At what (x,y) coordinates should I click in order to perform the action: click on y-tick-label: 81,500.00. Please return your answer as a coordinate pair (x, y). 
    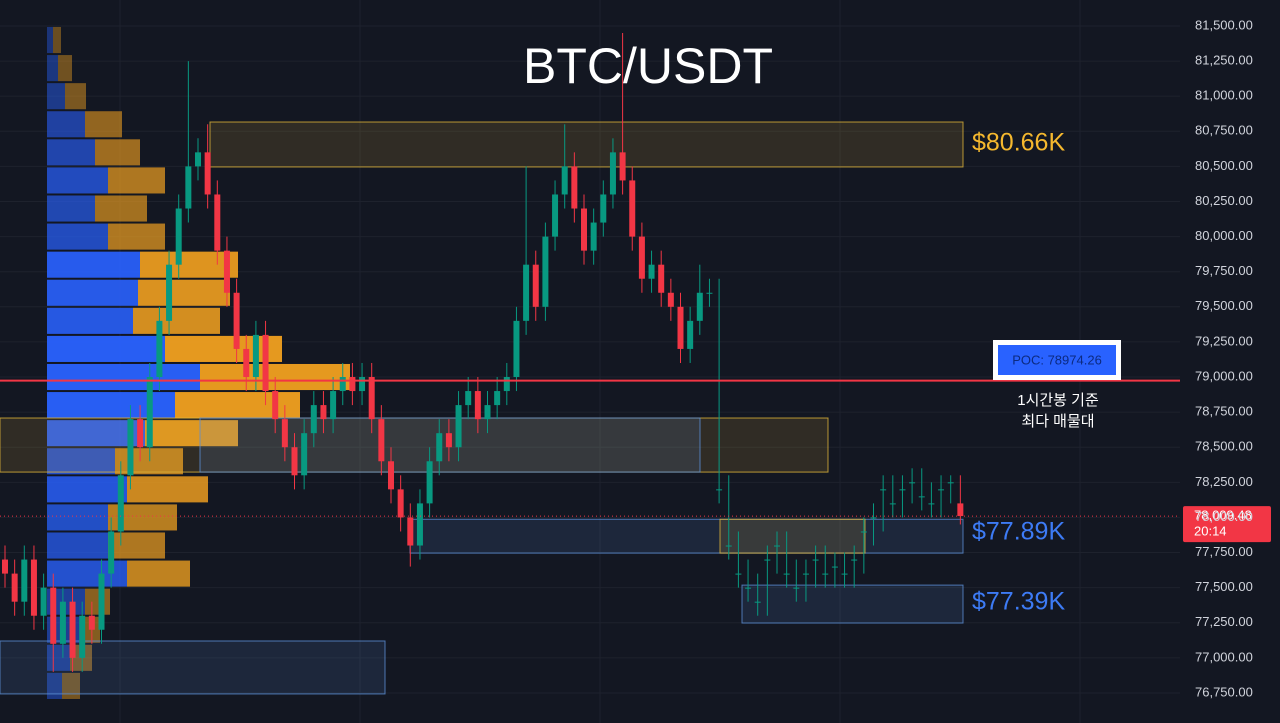
    Looking at the image, I should click on (1224, 24).